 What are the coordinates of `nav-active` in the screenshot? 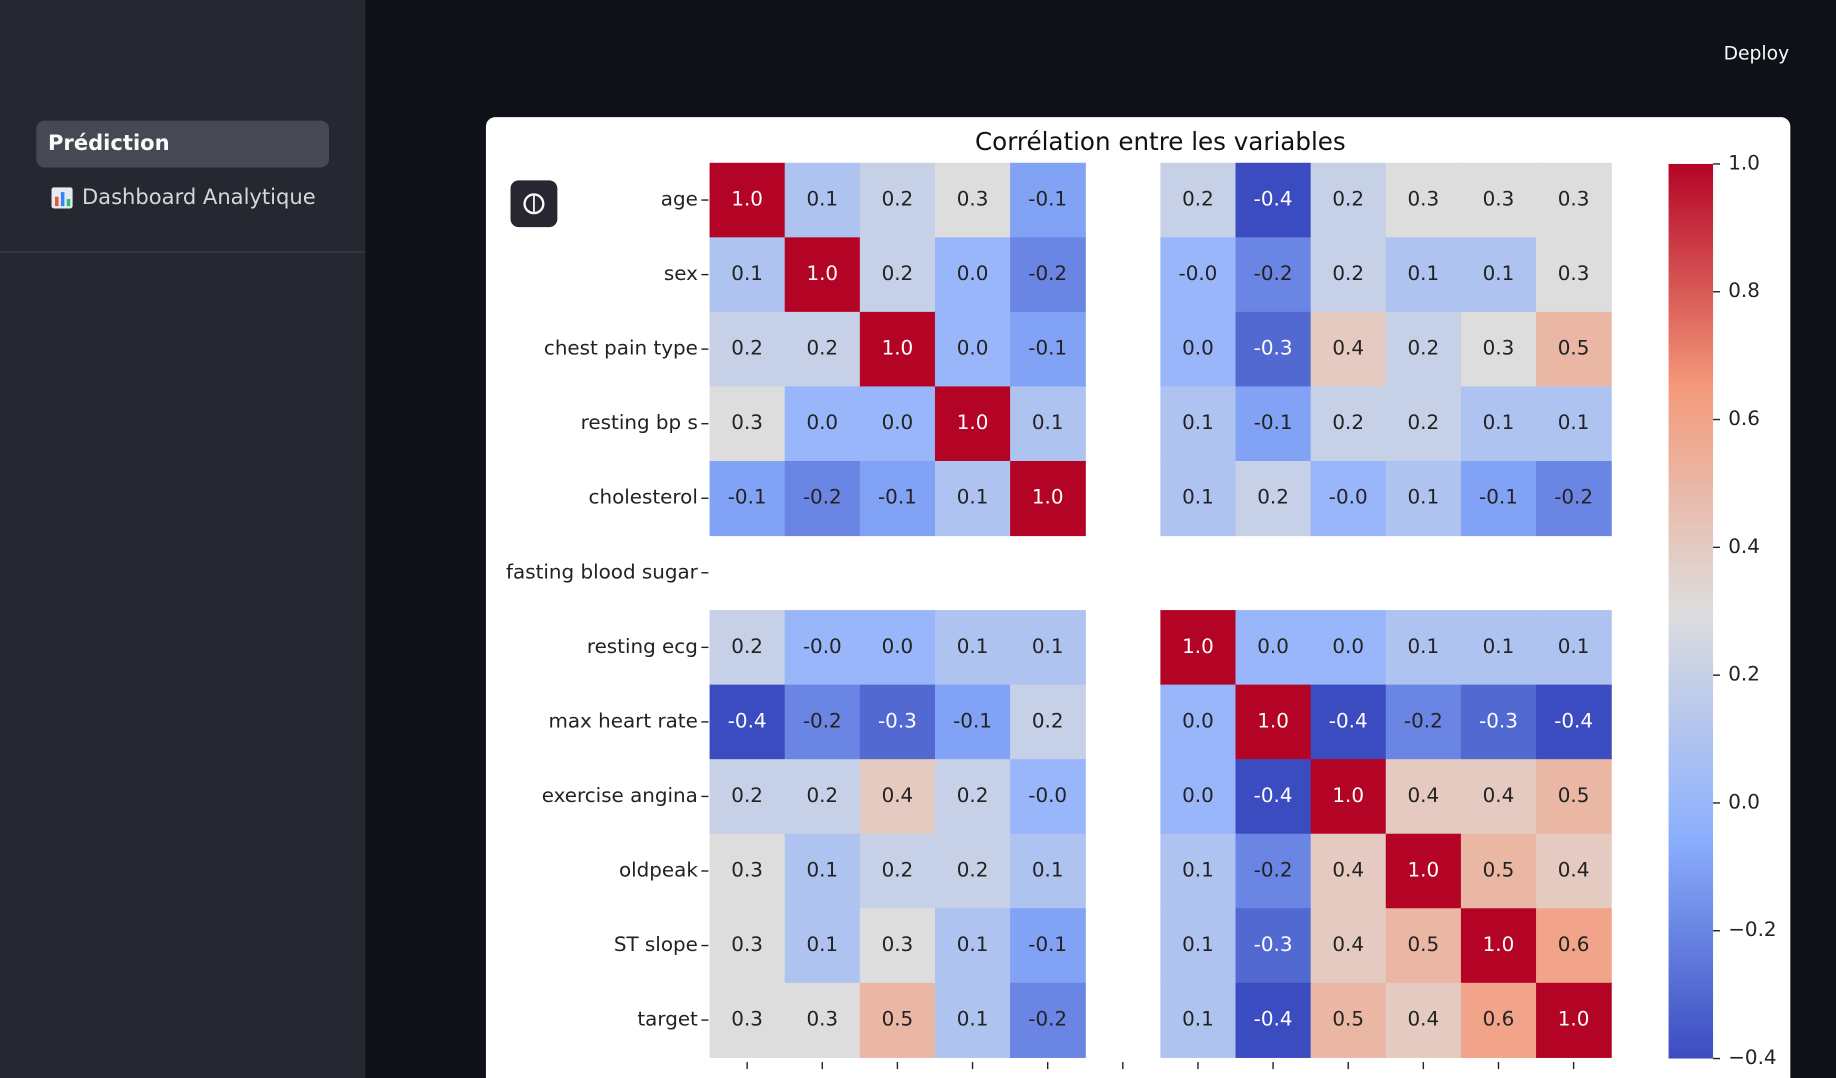 It's located at (183, 144).